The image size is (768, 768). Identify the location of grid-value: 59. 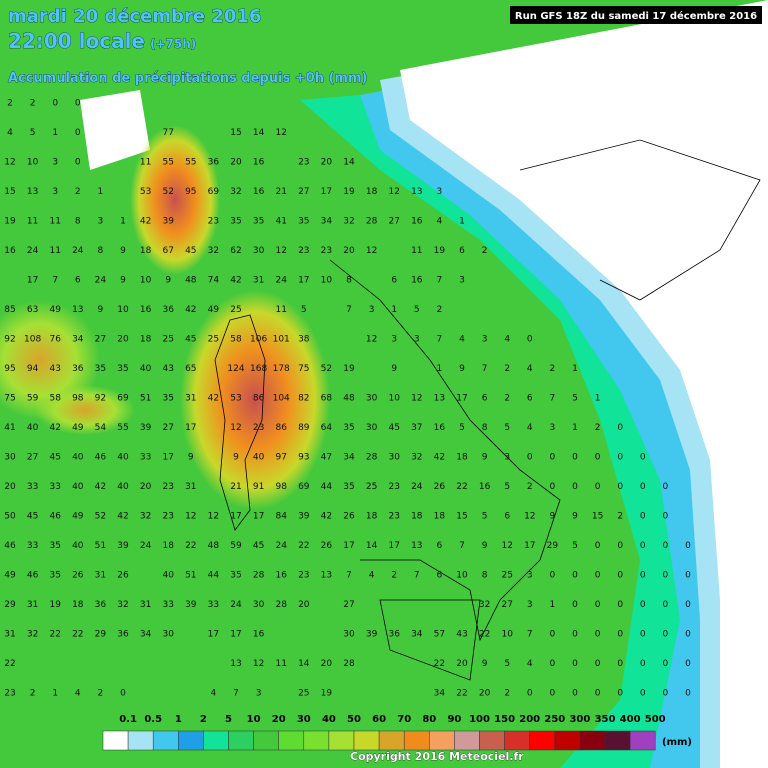
(236, 546).